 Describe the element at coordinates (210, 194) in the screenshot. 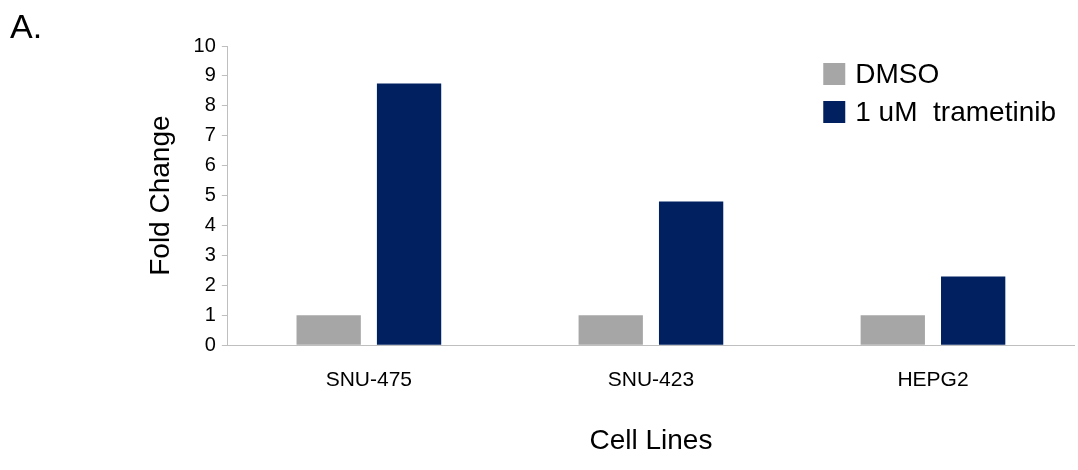

I see `y-tick-label: 5` at that location.